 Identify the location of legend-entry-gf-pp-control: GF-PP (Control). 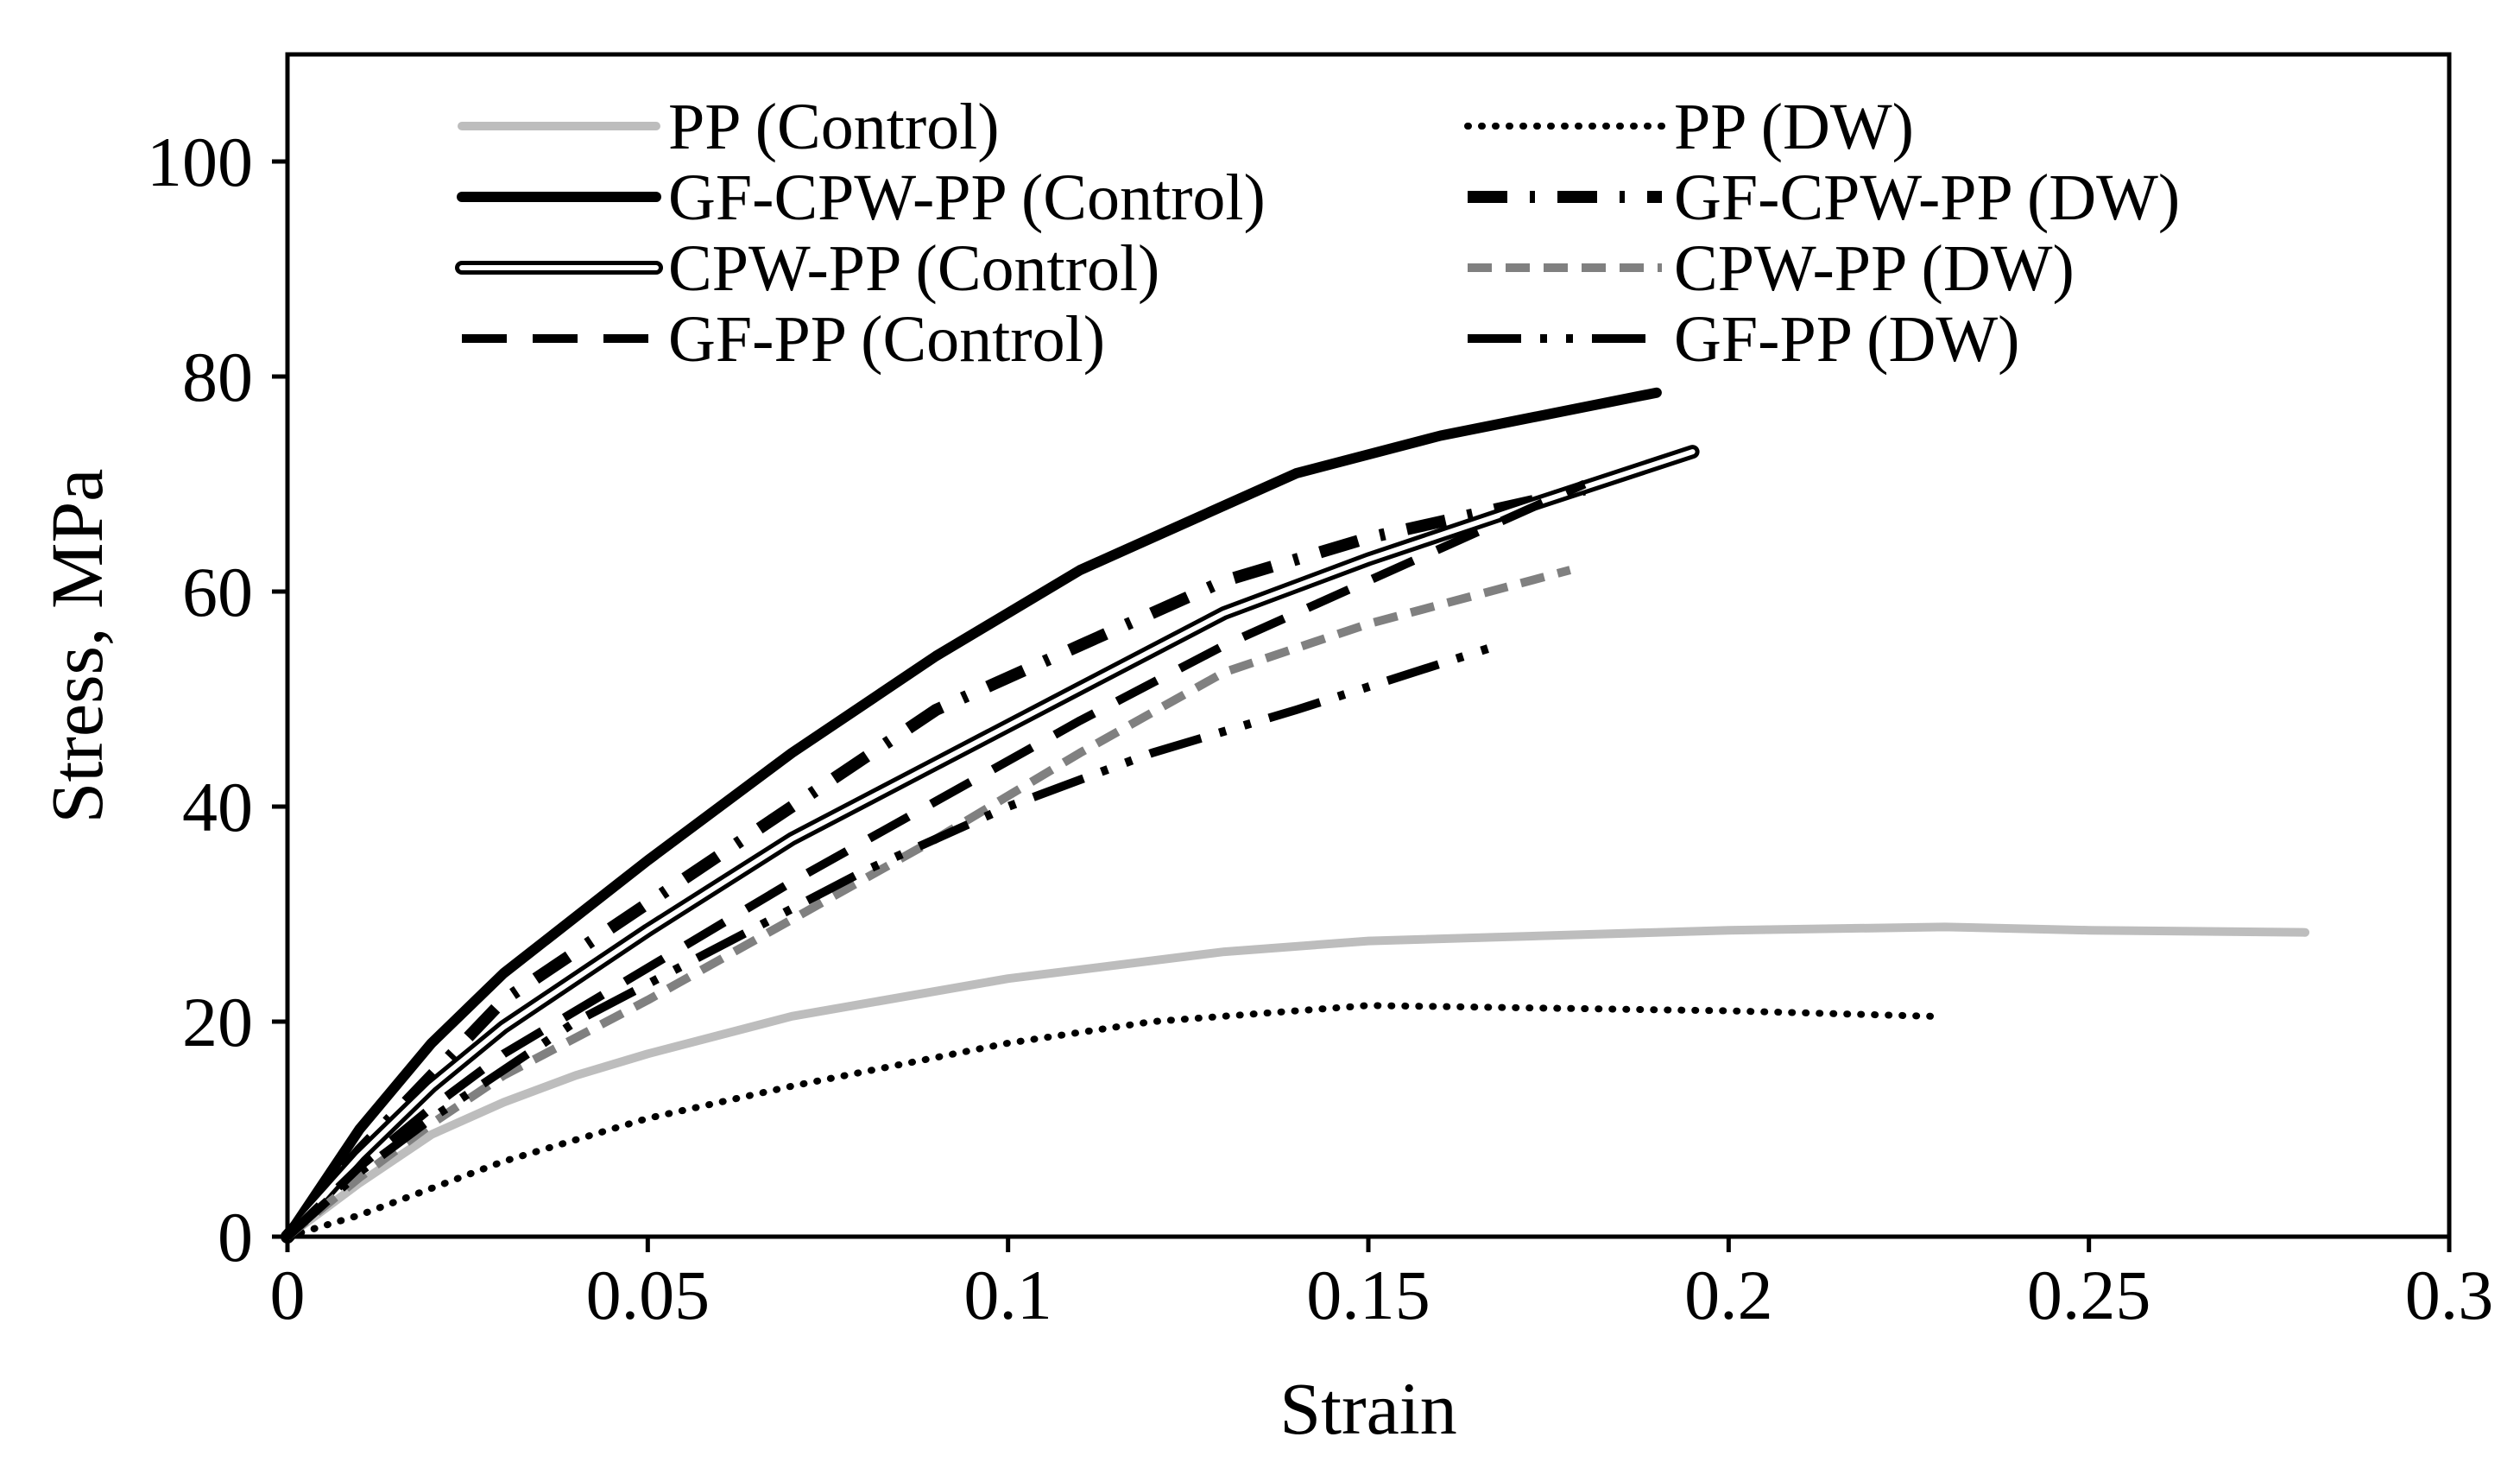
(784, 339).